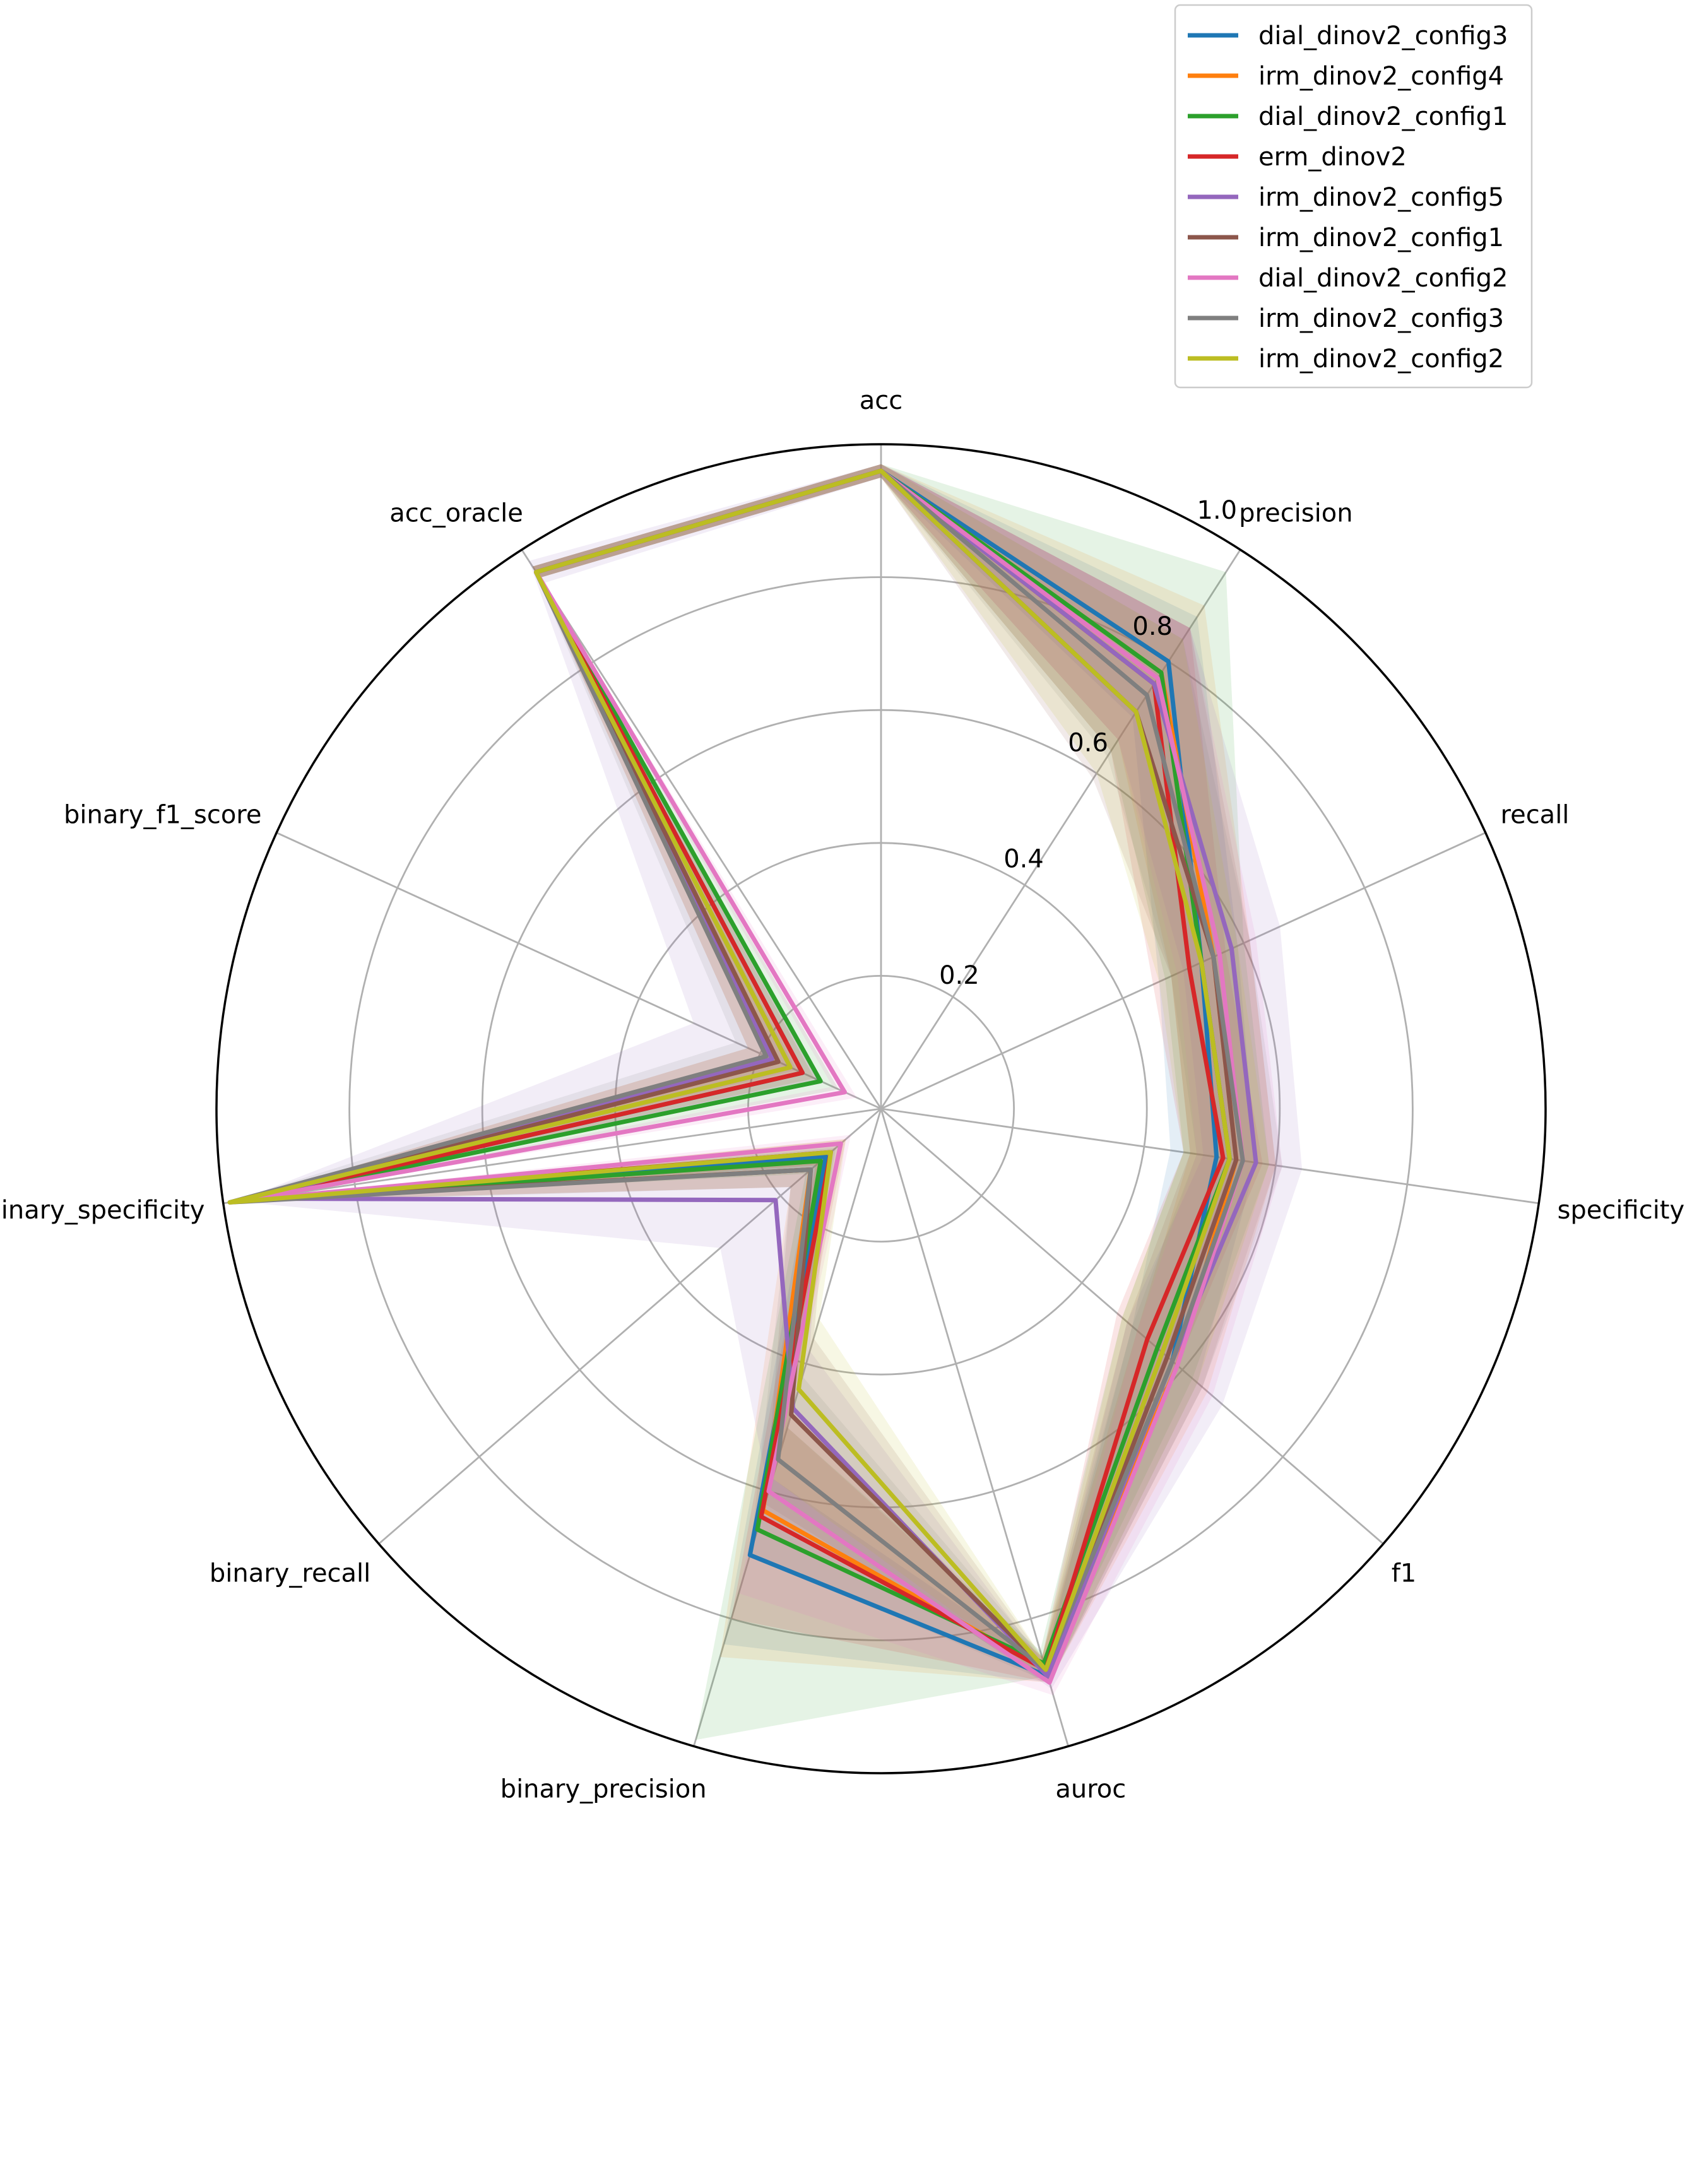 This screenshot has width=1704, height=2184. What do you see at coordinates (882, 400) in the screenshot?
I see `axis-label: acc` at bounding box center [882, 400].